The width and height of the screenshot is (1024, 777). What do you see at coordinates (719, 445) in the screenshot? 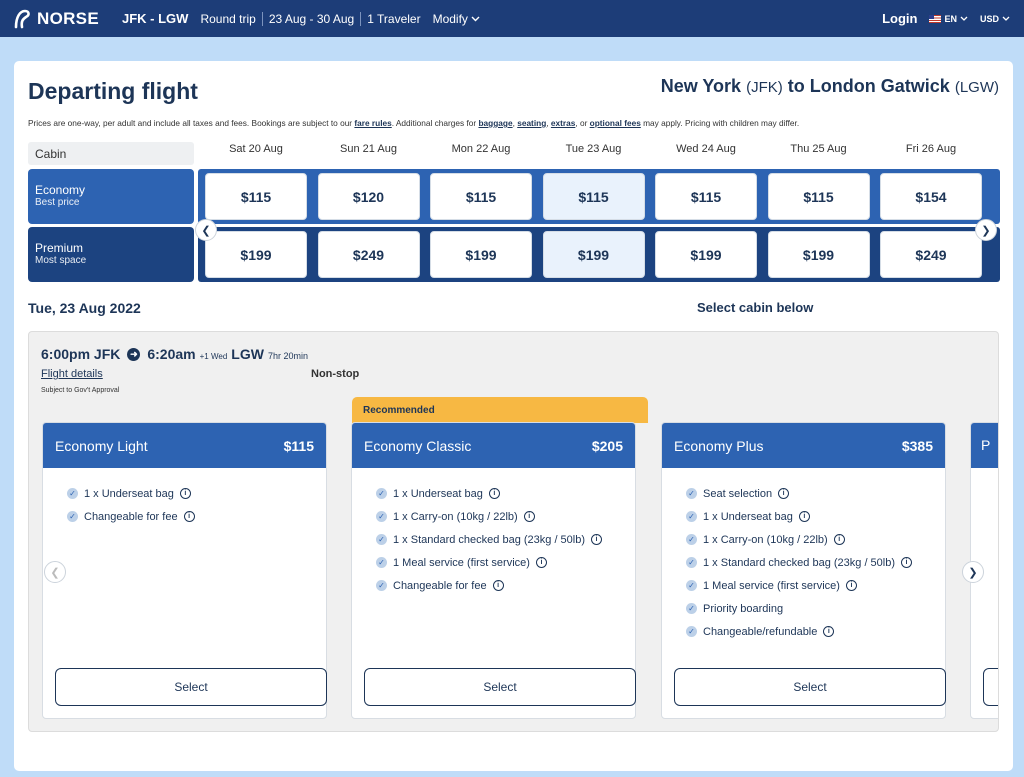
I see `fare-name: Economy Plus` at bounding box center [719, 445].